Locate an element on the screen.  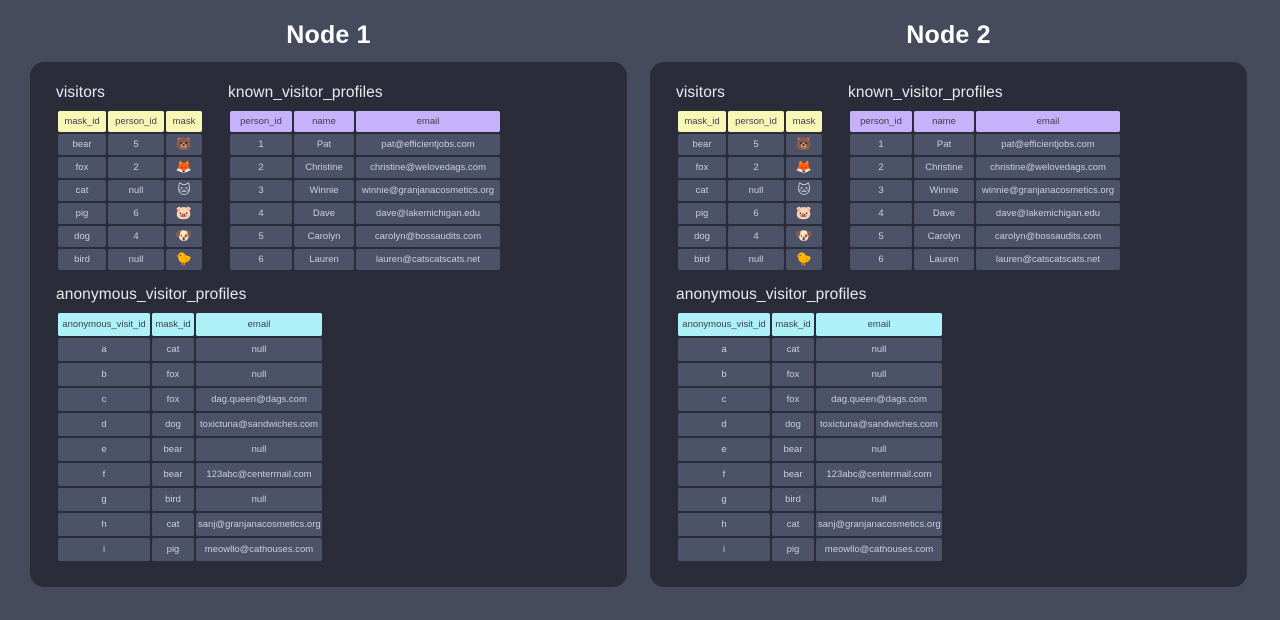
cell-email: sanj@granjanacosmetics.org is located at coordinates (259, 524).